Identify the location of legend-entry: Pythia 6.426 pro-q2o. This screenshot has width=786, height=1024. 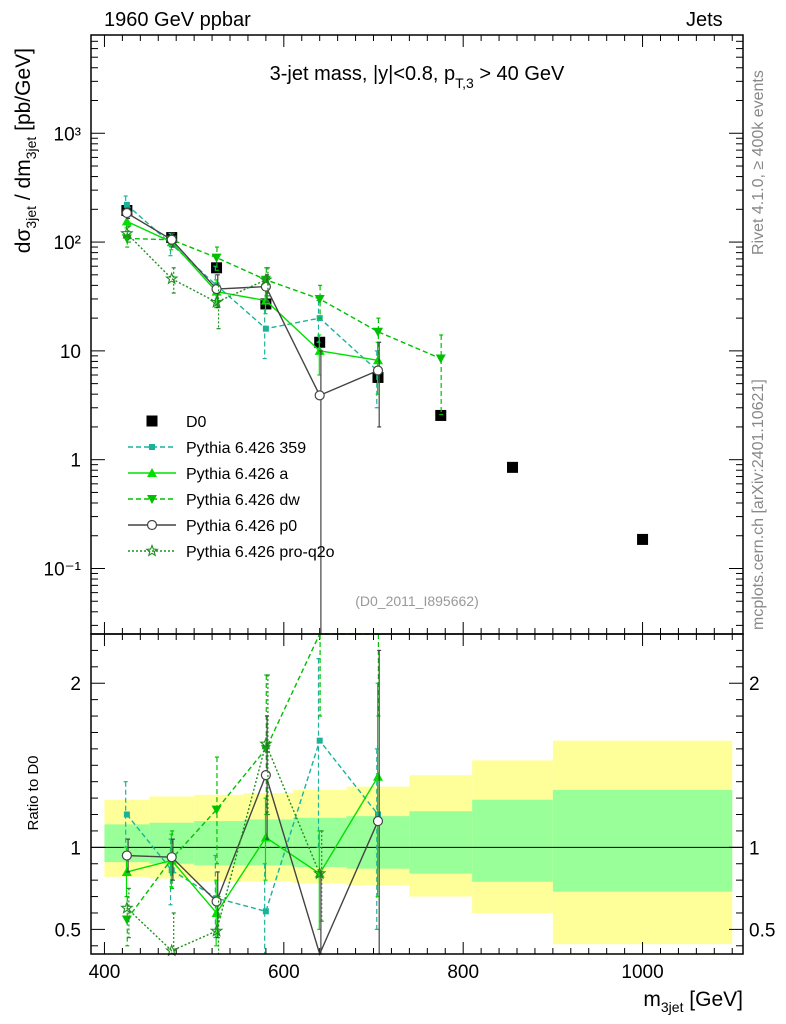
(231, 552).